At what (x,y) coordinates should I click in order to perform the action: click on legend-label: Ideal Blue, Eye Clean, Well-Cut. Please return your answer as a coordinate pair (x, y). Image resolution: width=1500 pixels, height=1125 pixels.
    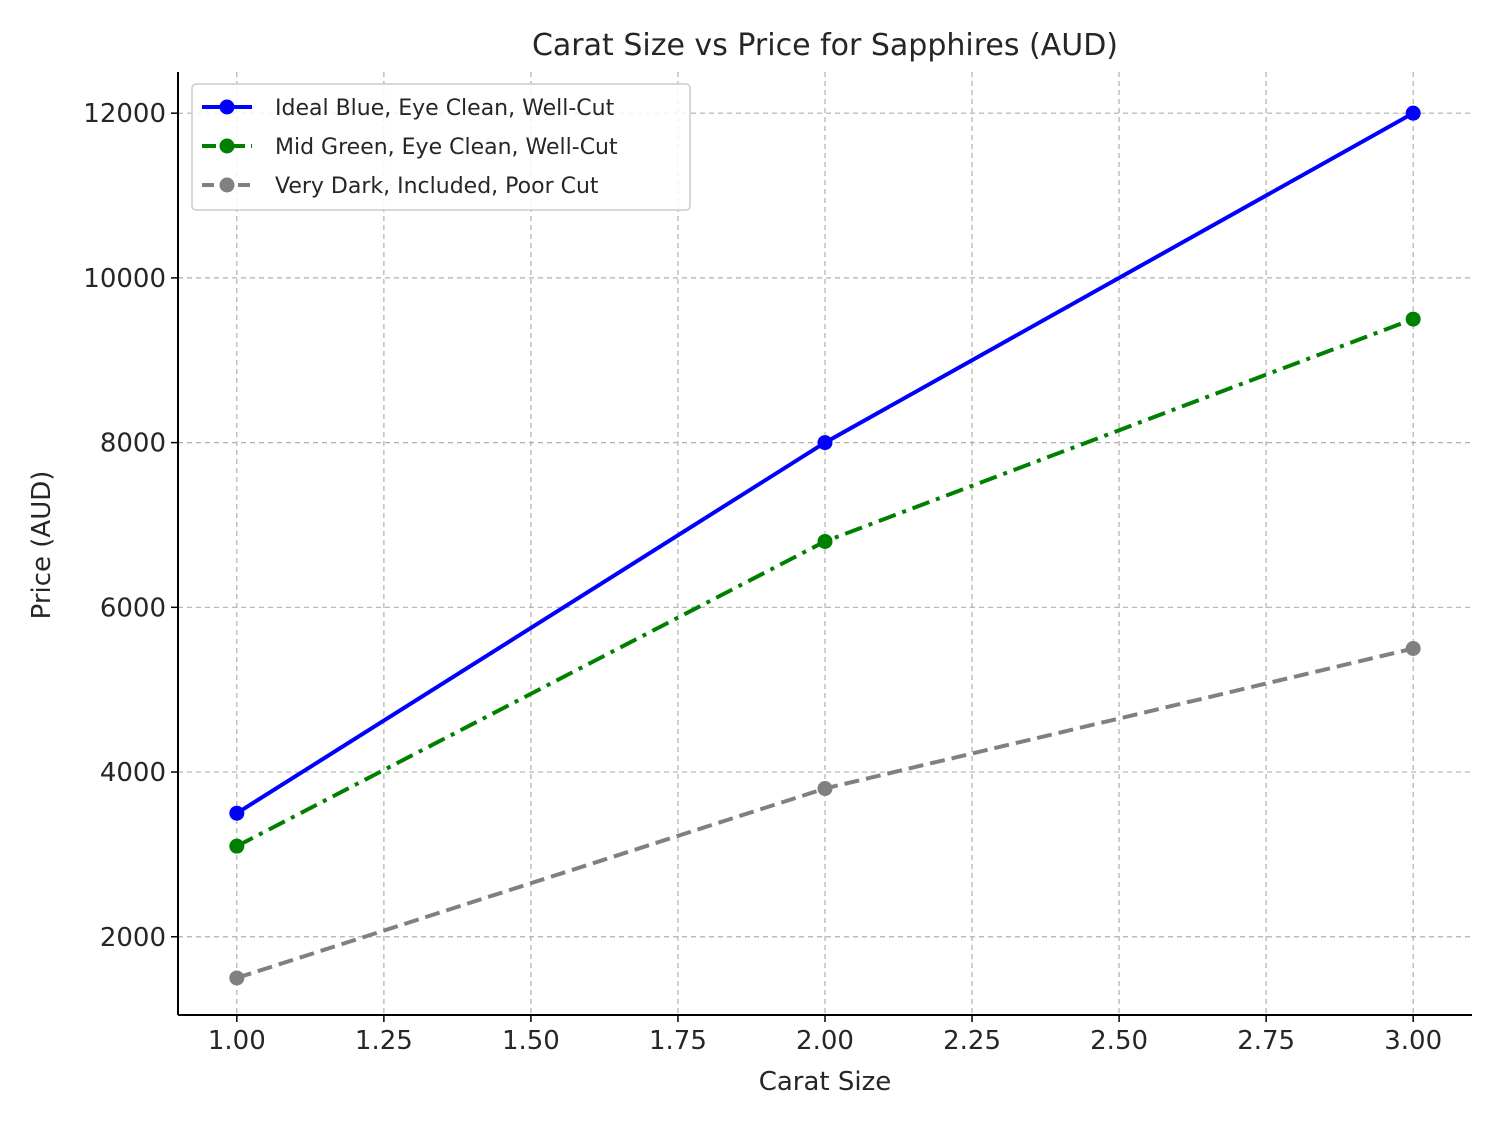
    Looking at the image, I should click on (445, 108).